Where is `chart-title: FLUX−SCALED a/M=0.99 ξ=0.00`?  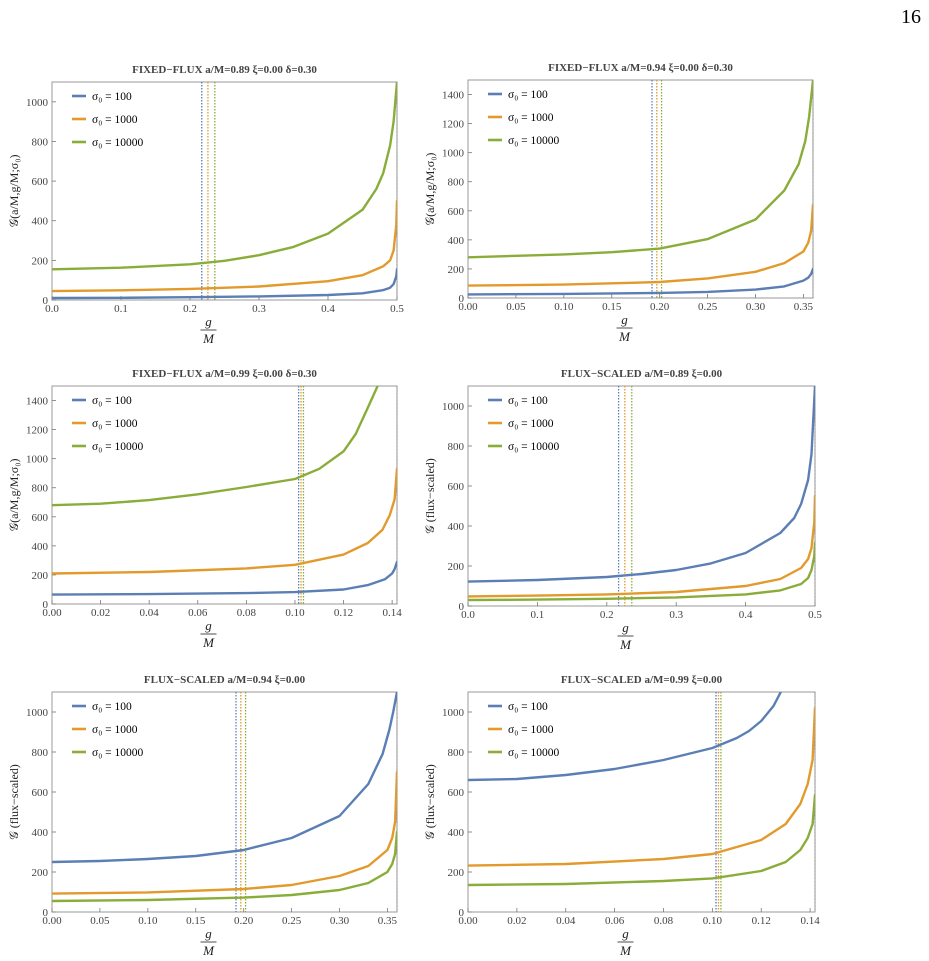
chart-title: FLUX−SCALED a/M=0.99 ξ=0.00 is located at coordinates (642, 680).